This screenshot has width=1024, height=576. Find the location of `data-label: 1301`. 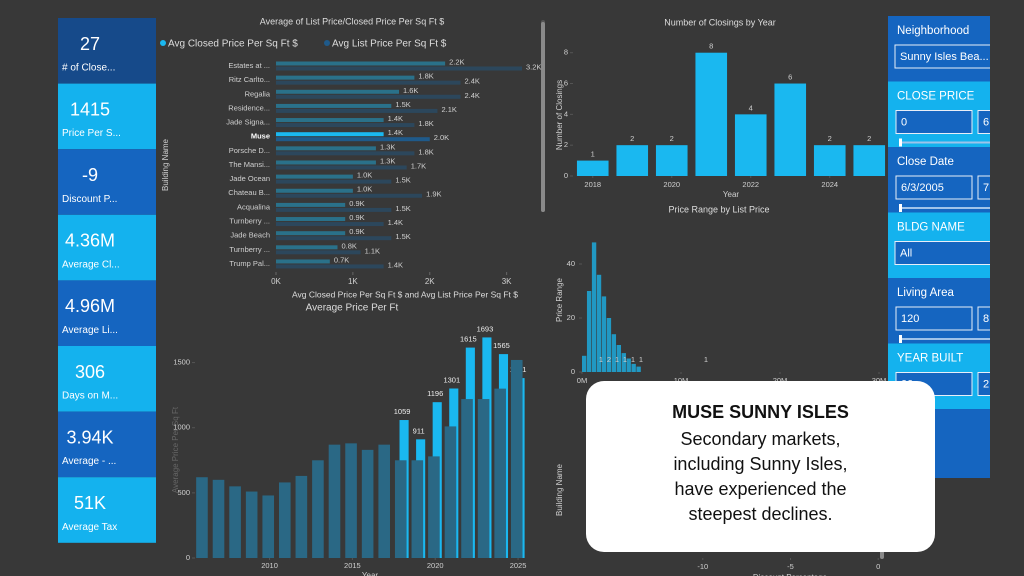

data-label: 1301 is located at coordinates (451, 379).